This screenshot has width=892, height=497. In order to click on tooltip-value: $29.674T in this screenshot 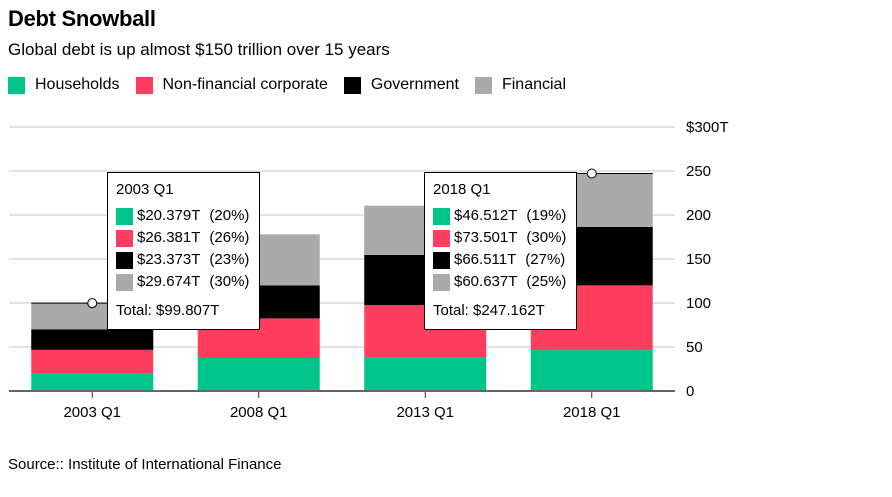, I will do `click(169, 281)`.